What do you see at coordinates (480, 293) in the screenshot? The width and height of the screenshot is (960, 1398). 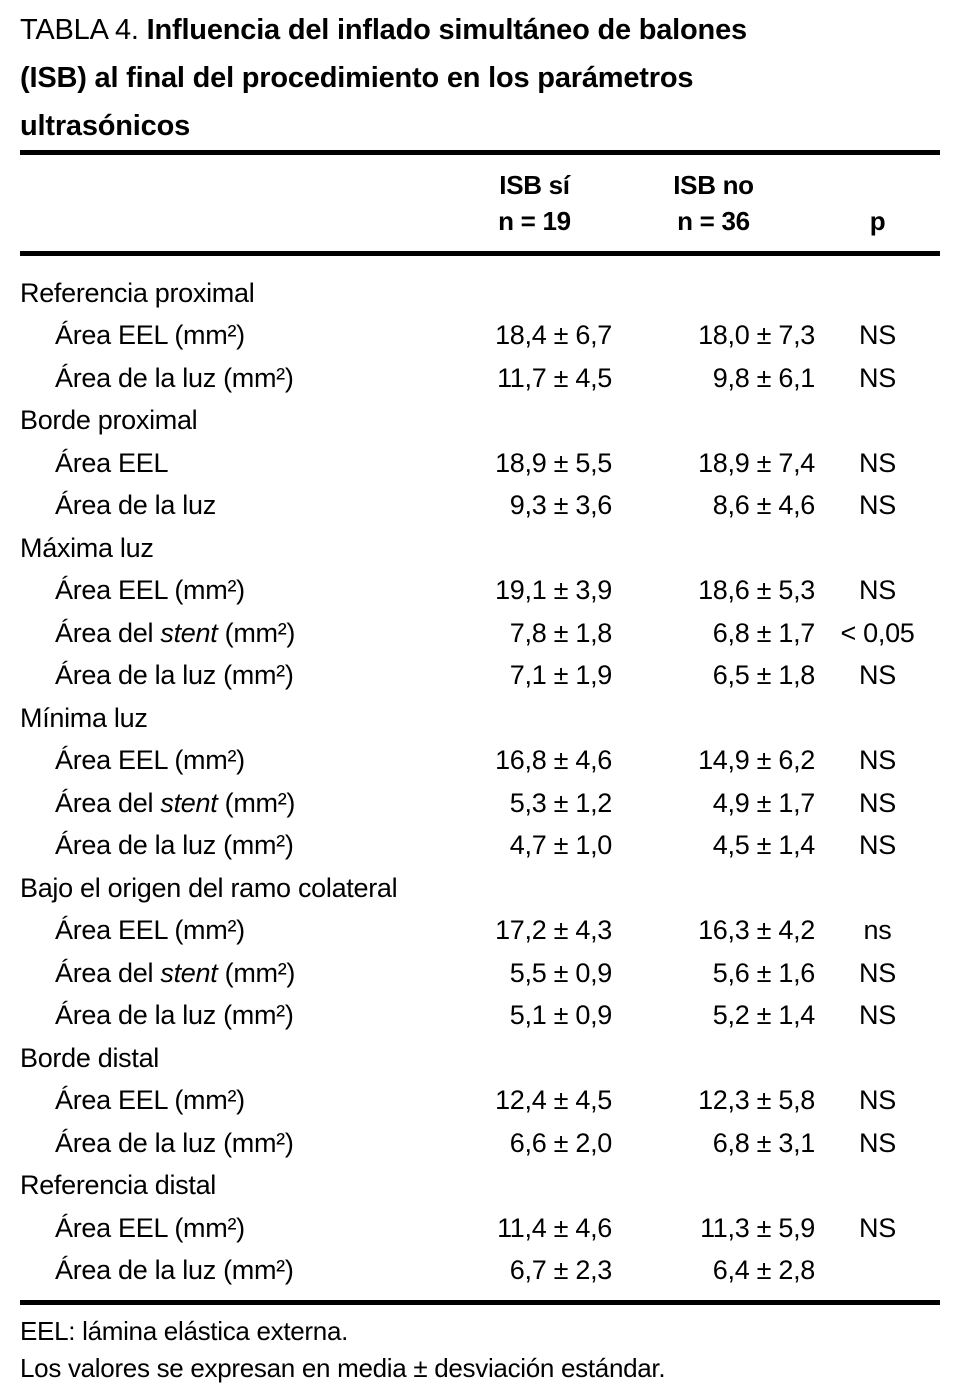 I see `section-row: Referencia proximal` at bounding box center [480, 293].